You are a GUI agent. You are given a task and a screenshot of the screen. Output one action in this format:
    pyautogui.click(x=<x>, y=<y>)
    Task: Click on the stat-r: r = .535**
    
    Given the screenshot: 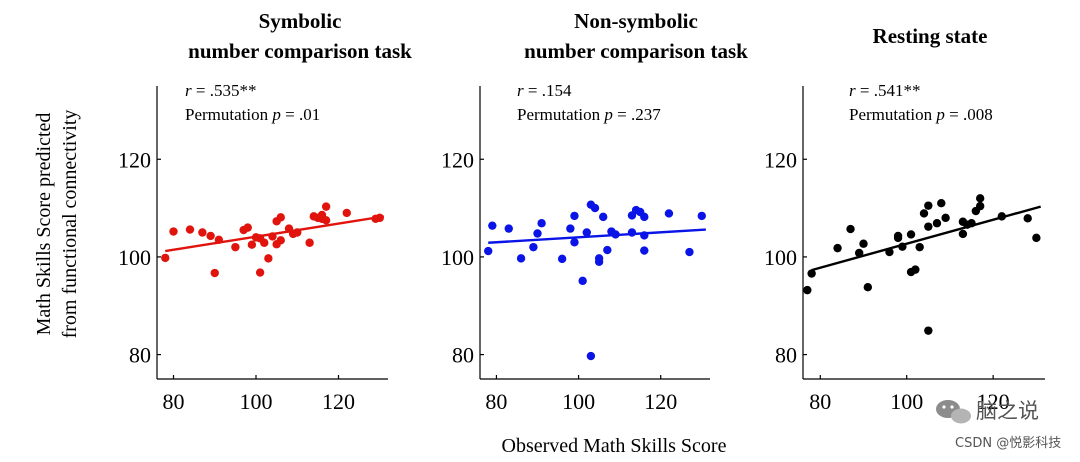 What is the action you would take?
    pyautogui.click(x=220, y=90)
    